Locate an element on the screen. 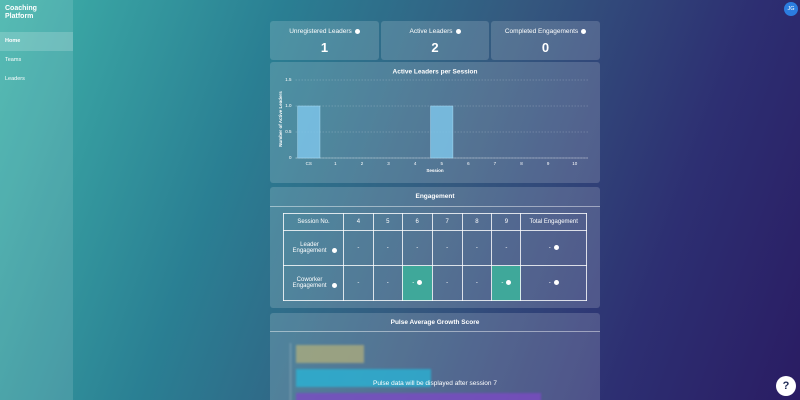 The width and height of the screenshot is (800, 400). header-cell: 6 is located at coordinates (417, 222).